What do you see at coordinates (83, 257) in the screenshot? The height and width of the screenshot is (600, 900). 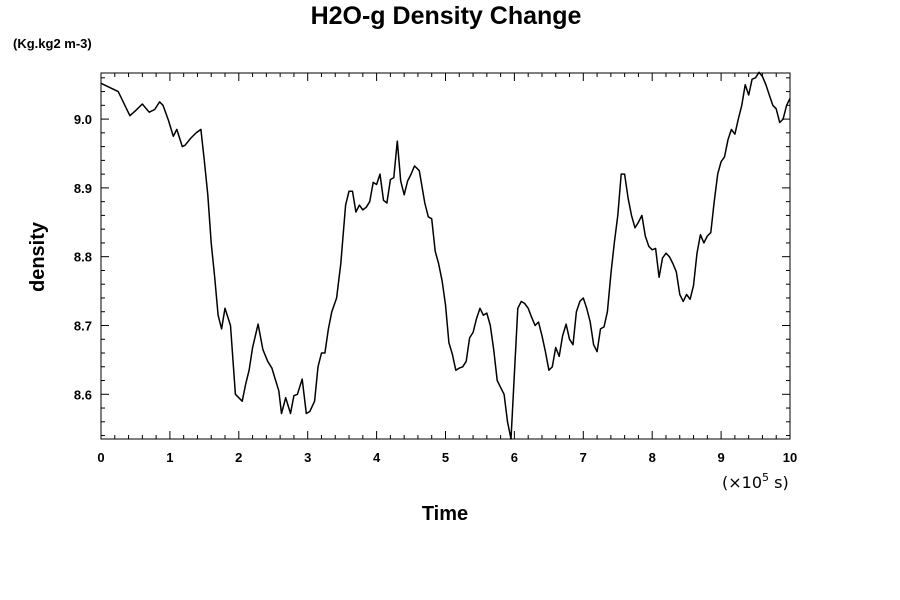 I see `y-tick-label: 8.8` at bounding box center [83, 257].